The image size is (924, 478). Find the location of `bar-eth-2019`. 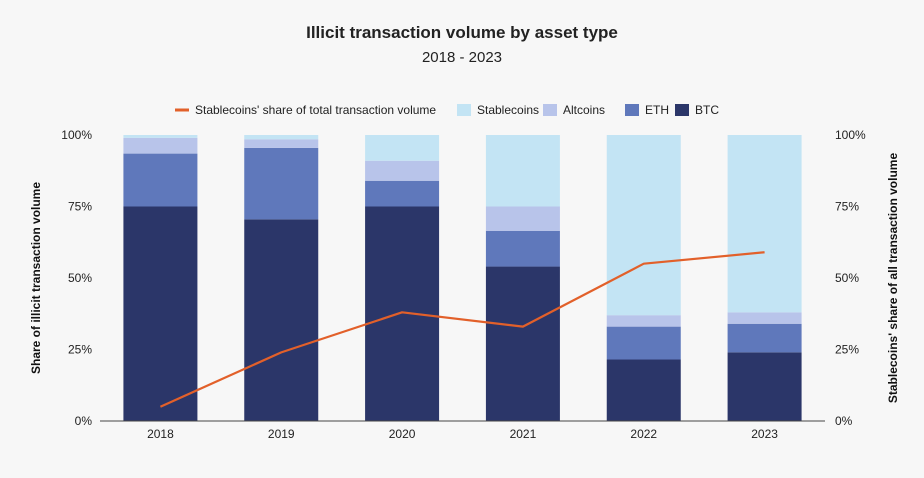

bar-eth-2019 is located at coordinates (281, 183).